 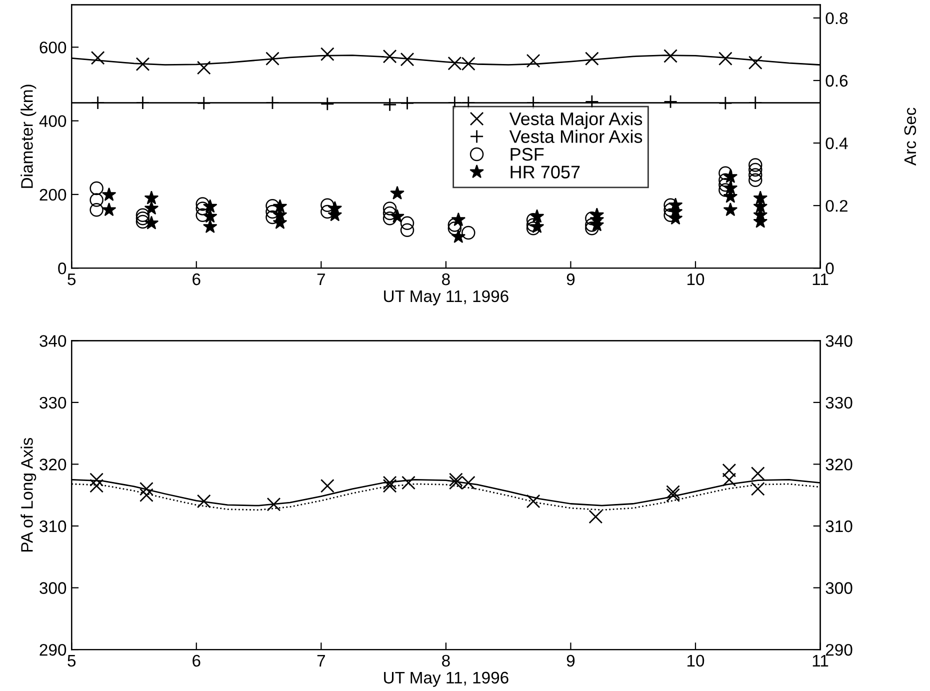 What do you see at coordinates (53, 650) in the screenshot?
I see `y-tick-label: 290` at bounding box center [53, 650].